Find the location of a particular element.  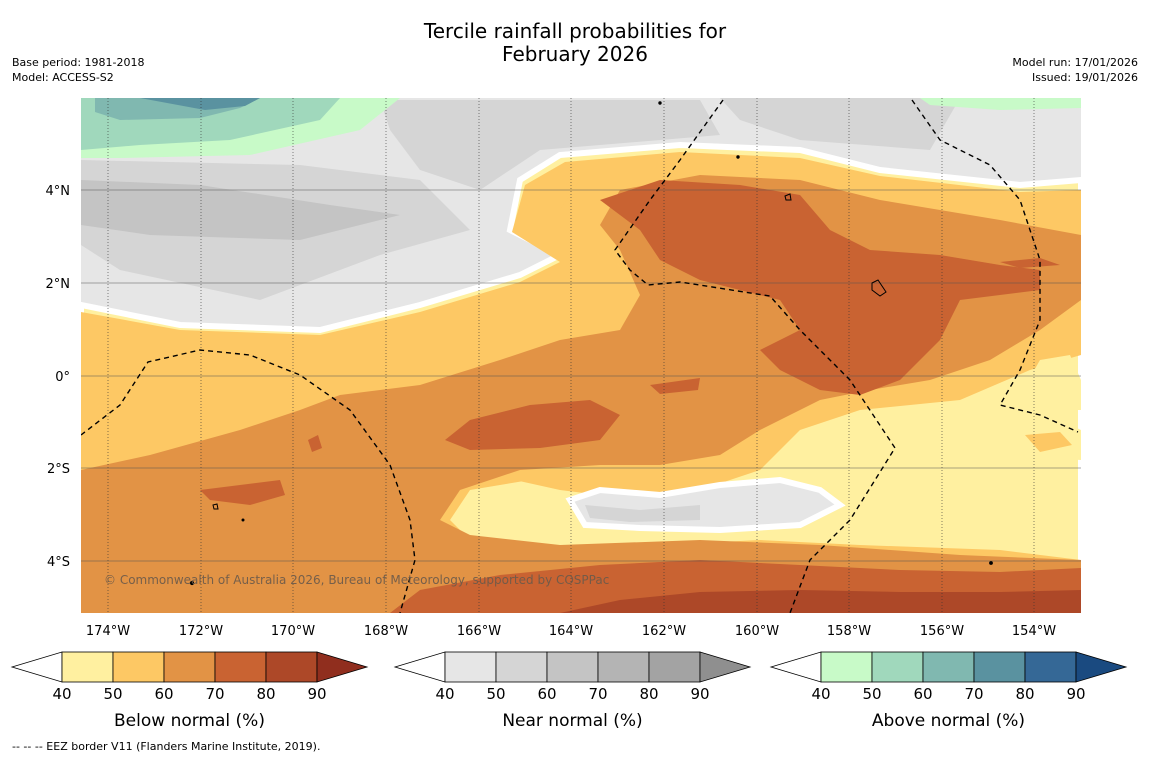

lon-label: 162°W is located at coordinates (664, 631).